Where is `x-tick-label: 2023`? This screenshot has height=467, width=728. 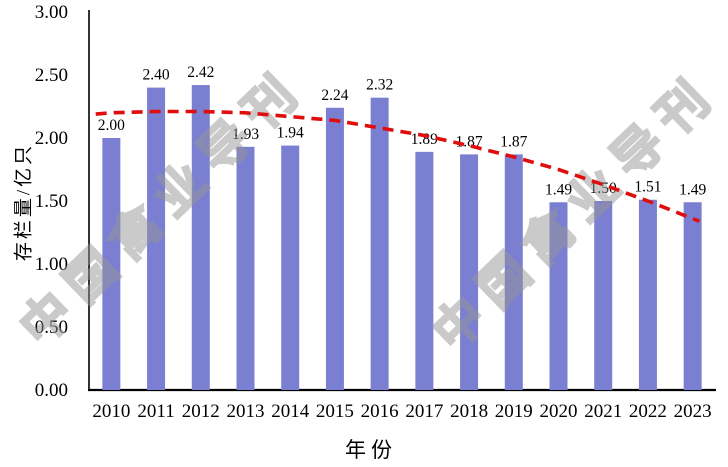
x-tick-label: 2023 is located at coordinates (693, 411).